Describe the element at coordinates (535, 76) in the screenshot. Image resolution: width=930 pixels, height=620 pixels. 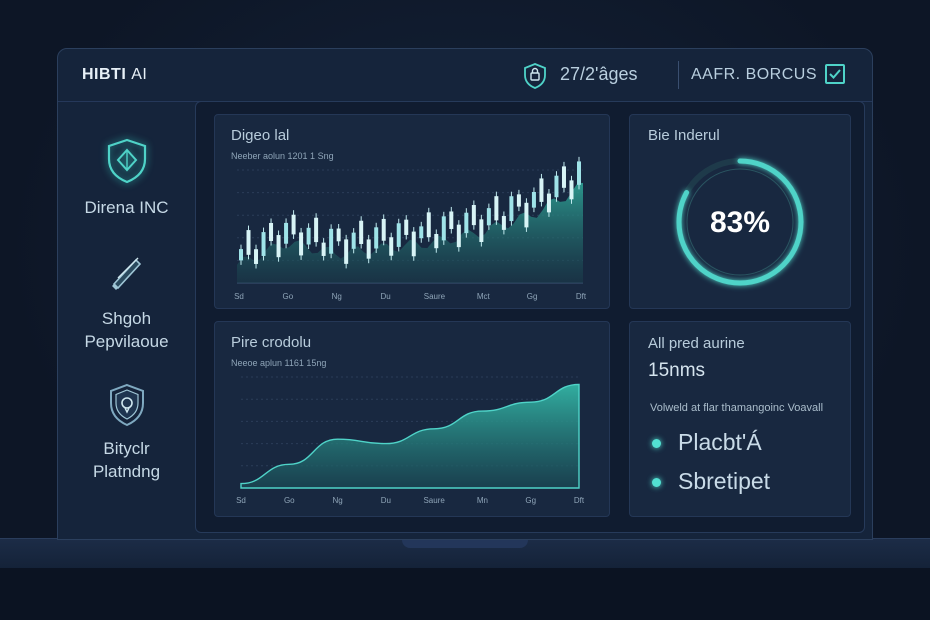
I see `shield-icon` at that location.